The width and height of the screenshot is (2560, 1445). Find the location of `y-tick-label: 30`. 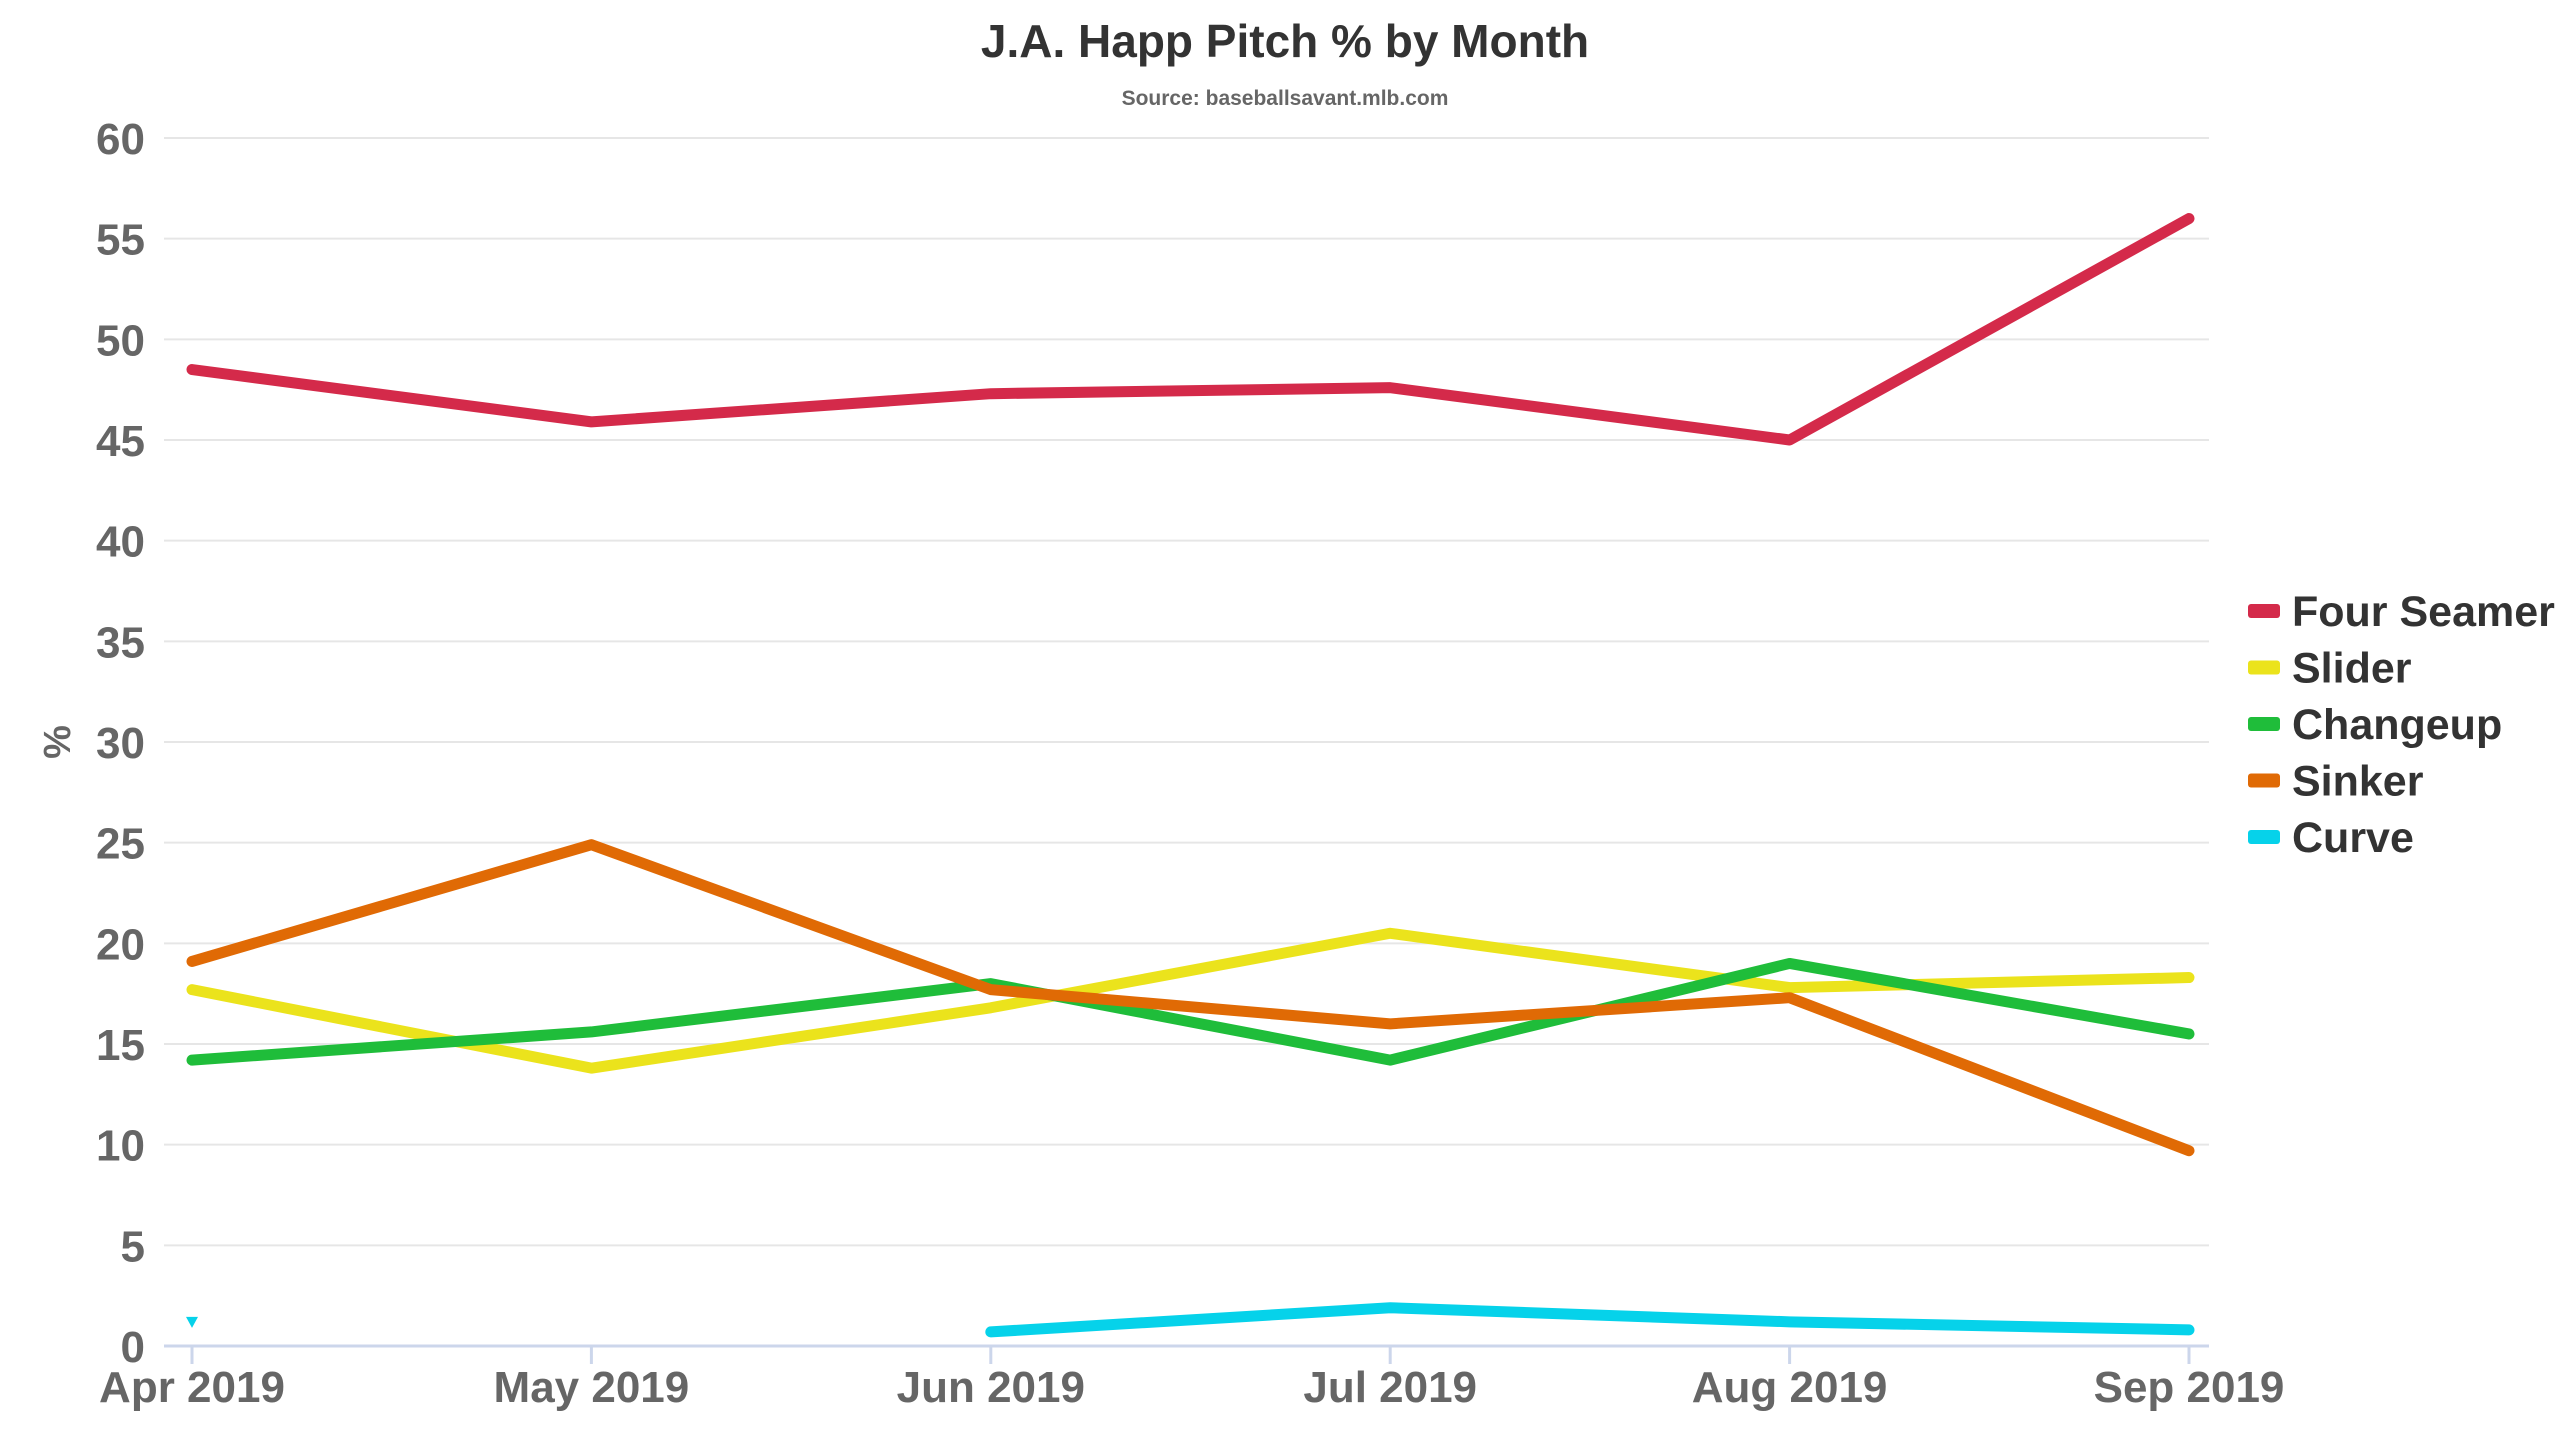

y-tick-label: 30 is located at coordinates (120, 743).